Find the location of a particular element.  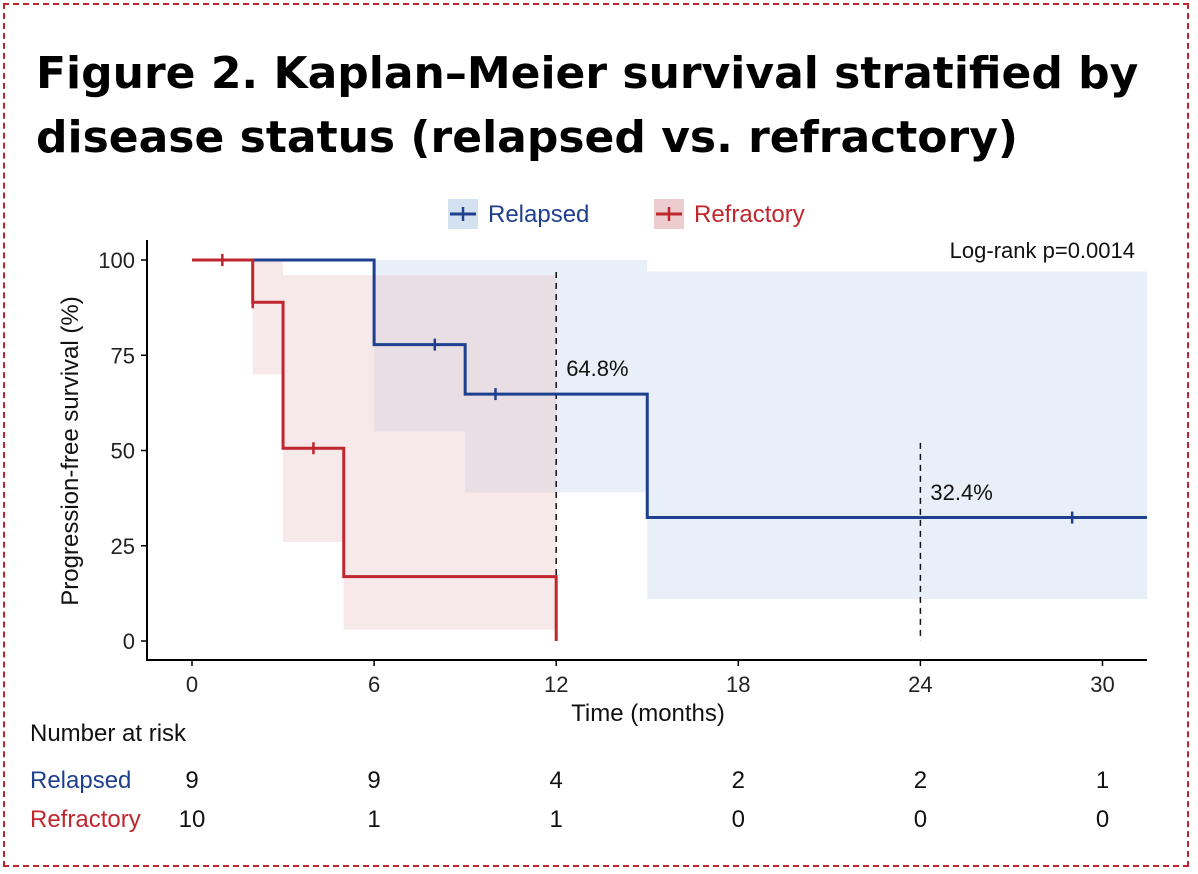

y-tick-label: 0 is located at coordinates (129, 641).